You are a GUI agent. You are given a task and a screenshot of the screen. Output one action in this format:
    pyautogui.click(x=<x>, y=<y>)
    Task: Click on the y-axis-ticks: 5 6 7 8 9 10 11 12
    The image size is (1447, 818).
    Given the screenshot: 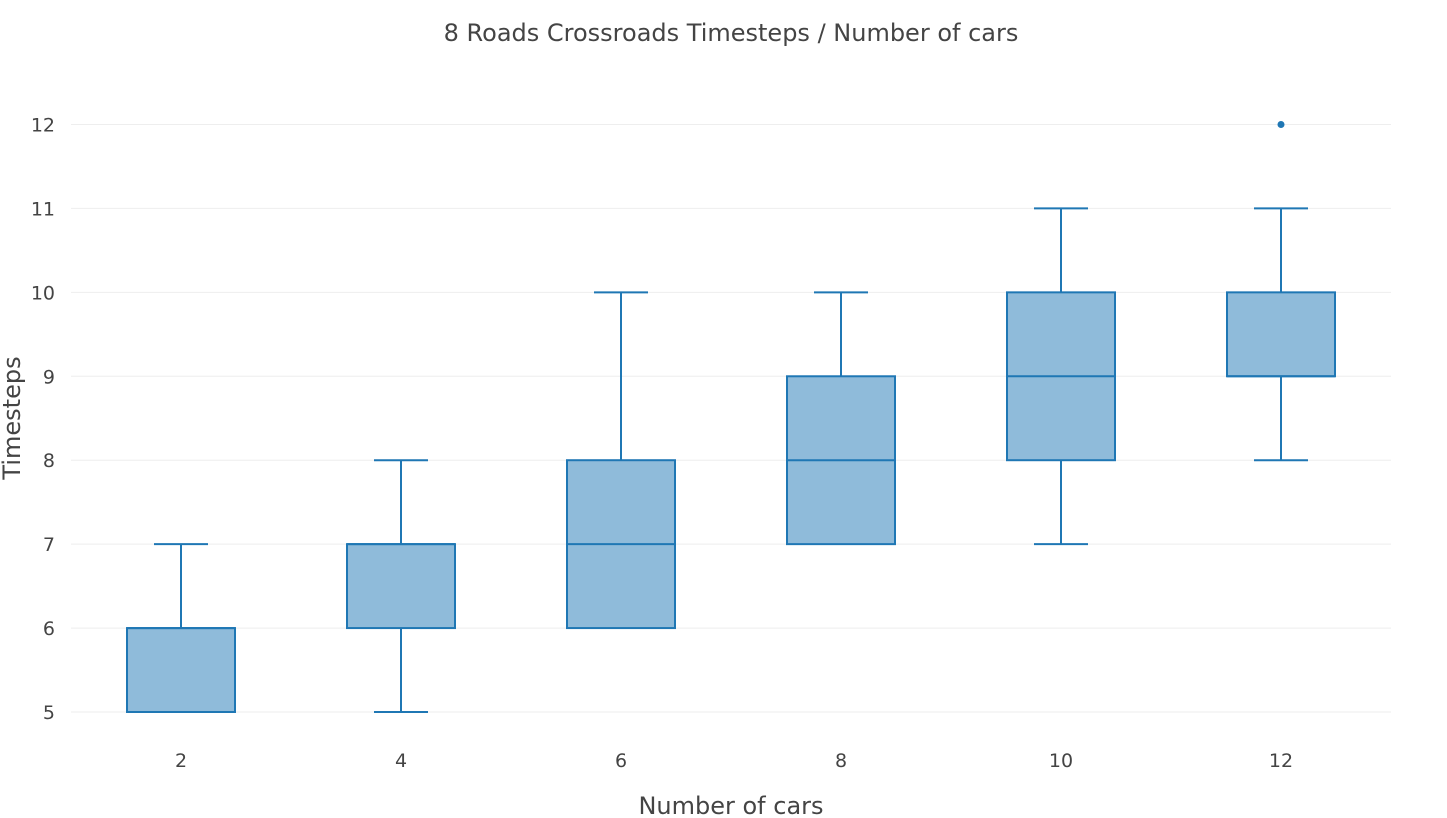 What is the action you would take?
    pyautogui.click(x=43, y=419)
    